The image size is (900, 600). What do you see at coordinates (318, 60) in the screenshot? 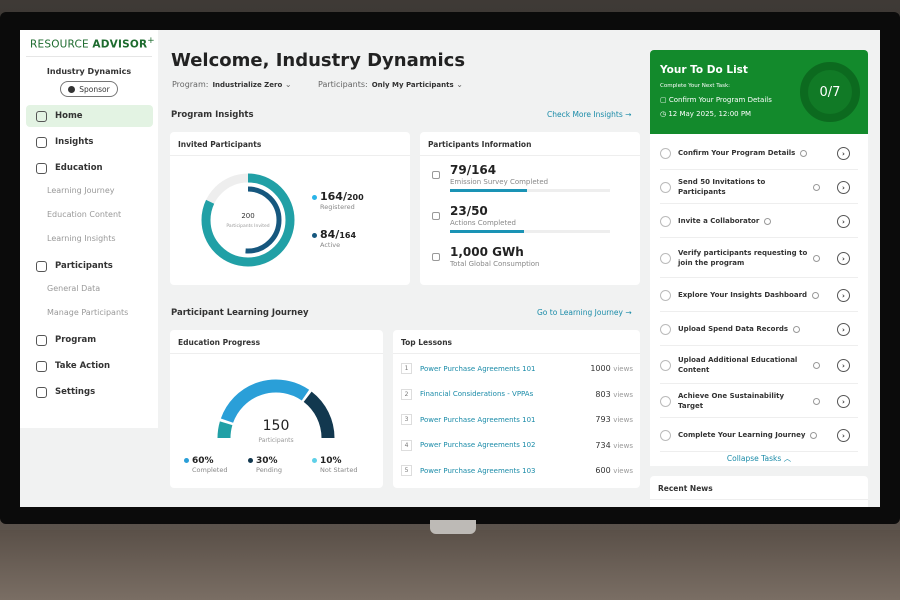
I see `page-title: Welcome, Industry Dynamics` at bounding box center [318, 60].